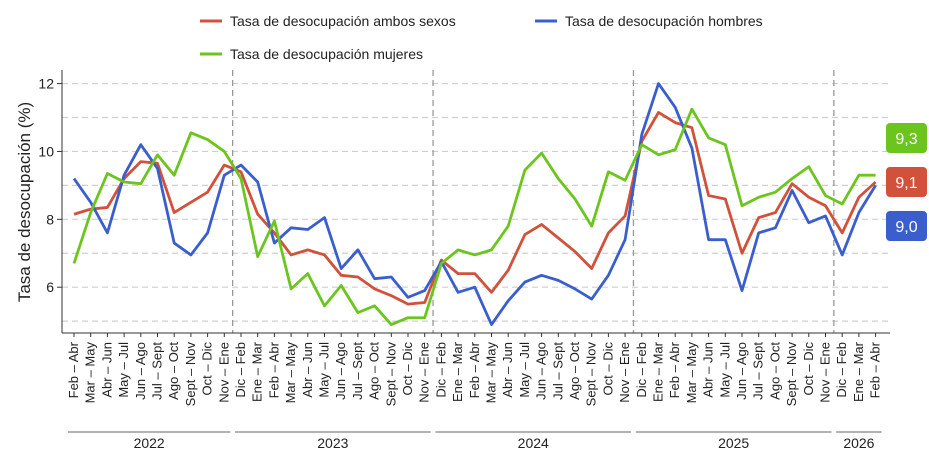 The height and width of the screenshot is (457, 929). Describe the element at coordinates (343, 21) in the screenshot. I see `legend-label: Tasa de desocupación ambos sexos` at that location.